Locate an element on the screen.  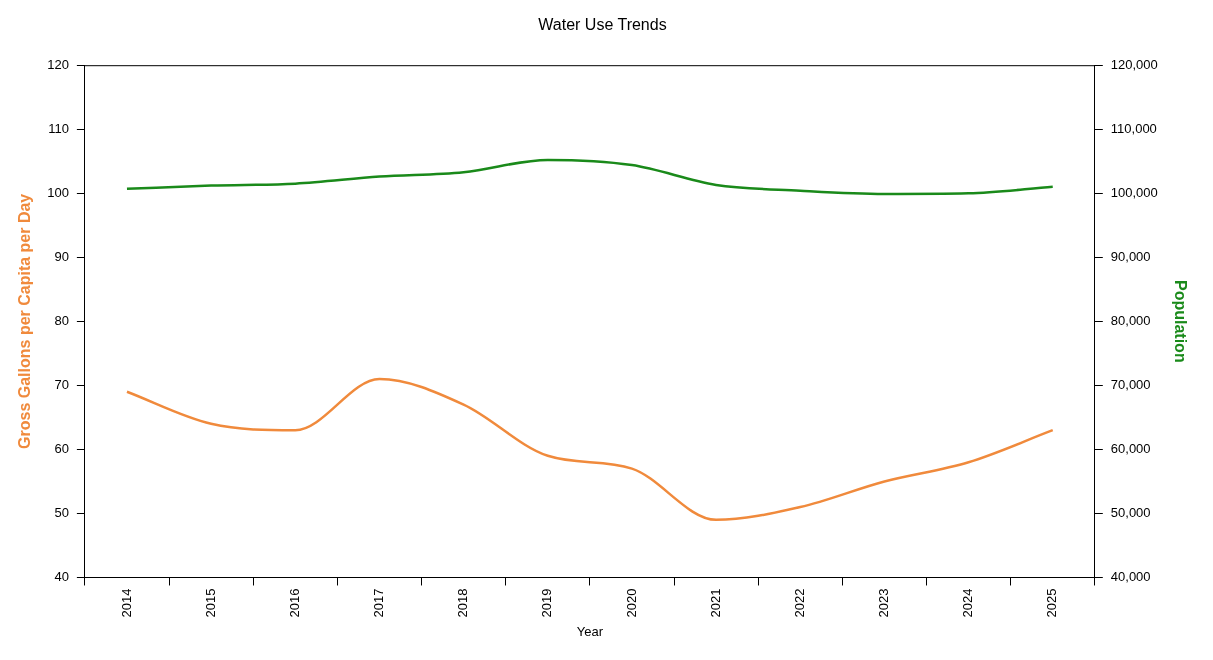
y-tick-label: 40 is located at coordinates (61, 577).